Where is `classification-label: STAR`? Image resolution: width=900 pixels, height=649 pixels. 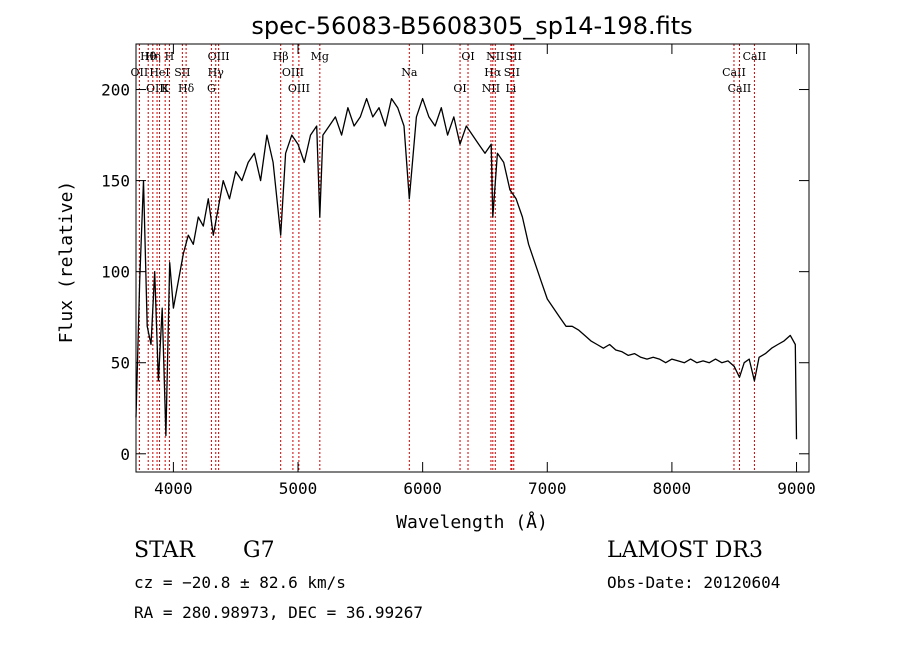
classification-label: STAR is located at coordinates (164, 550).